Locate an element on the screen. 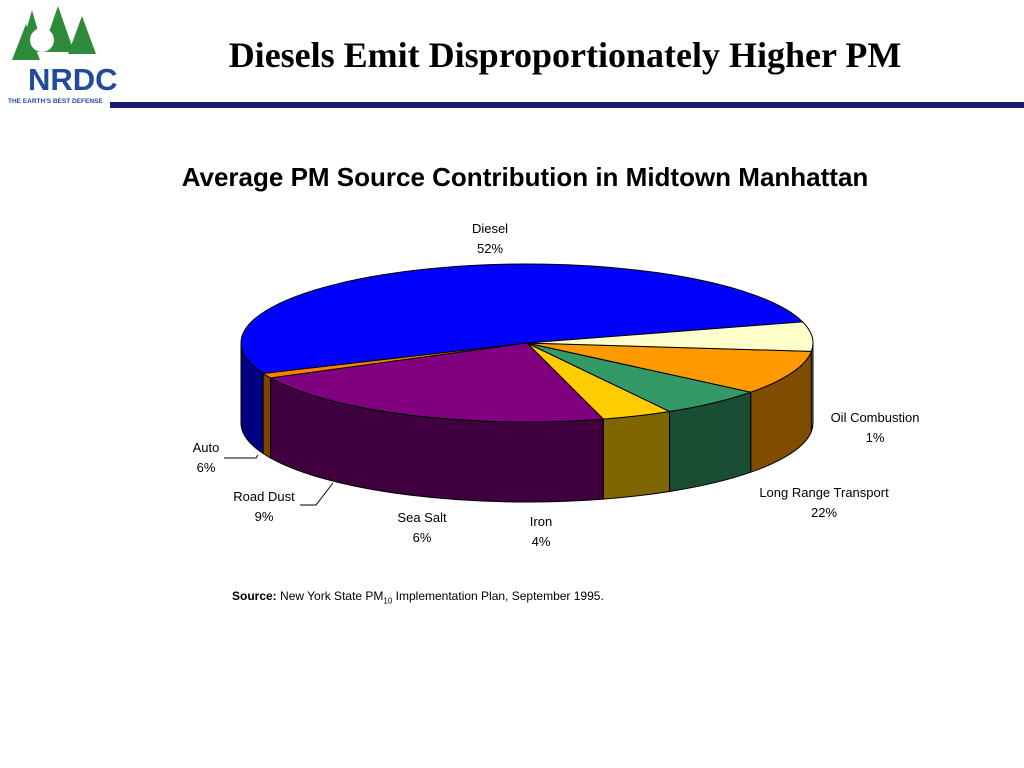  pie-side-iron is located at coordinates (636, 455).